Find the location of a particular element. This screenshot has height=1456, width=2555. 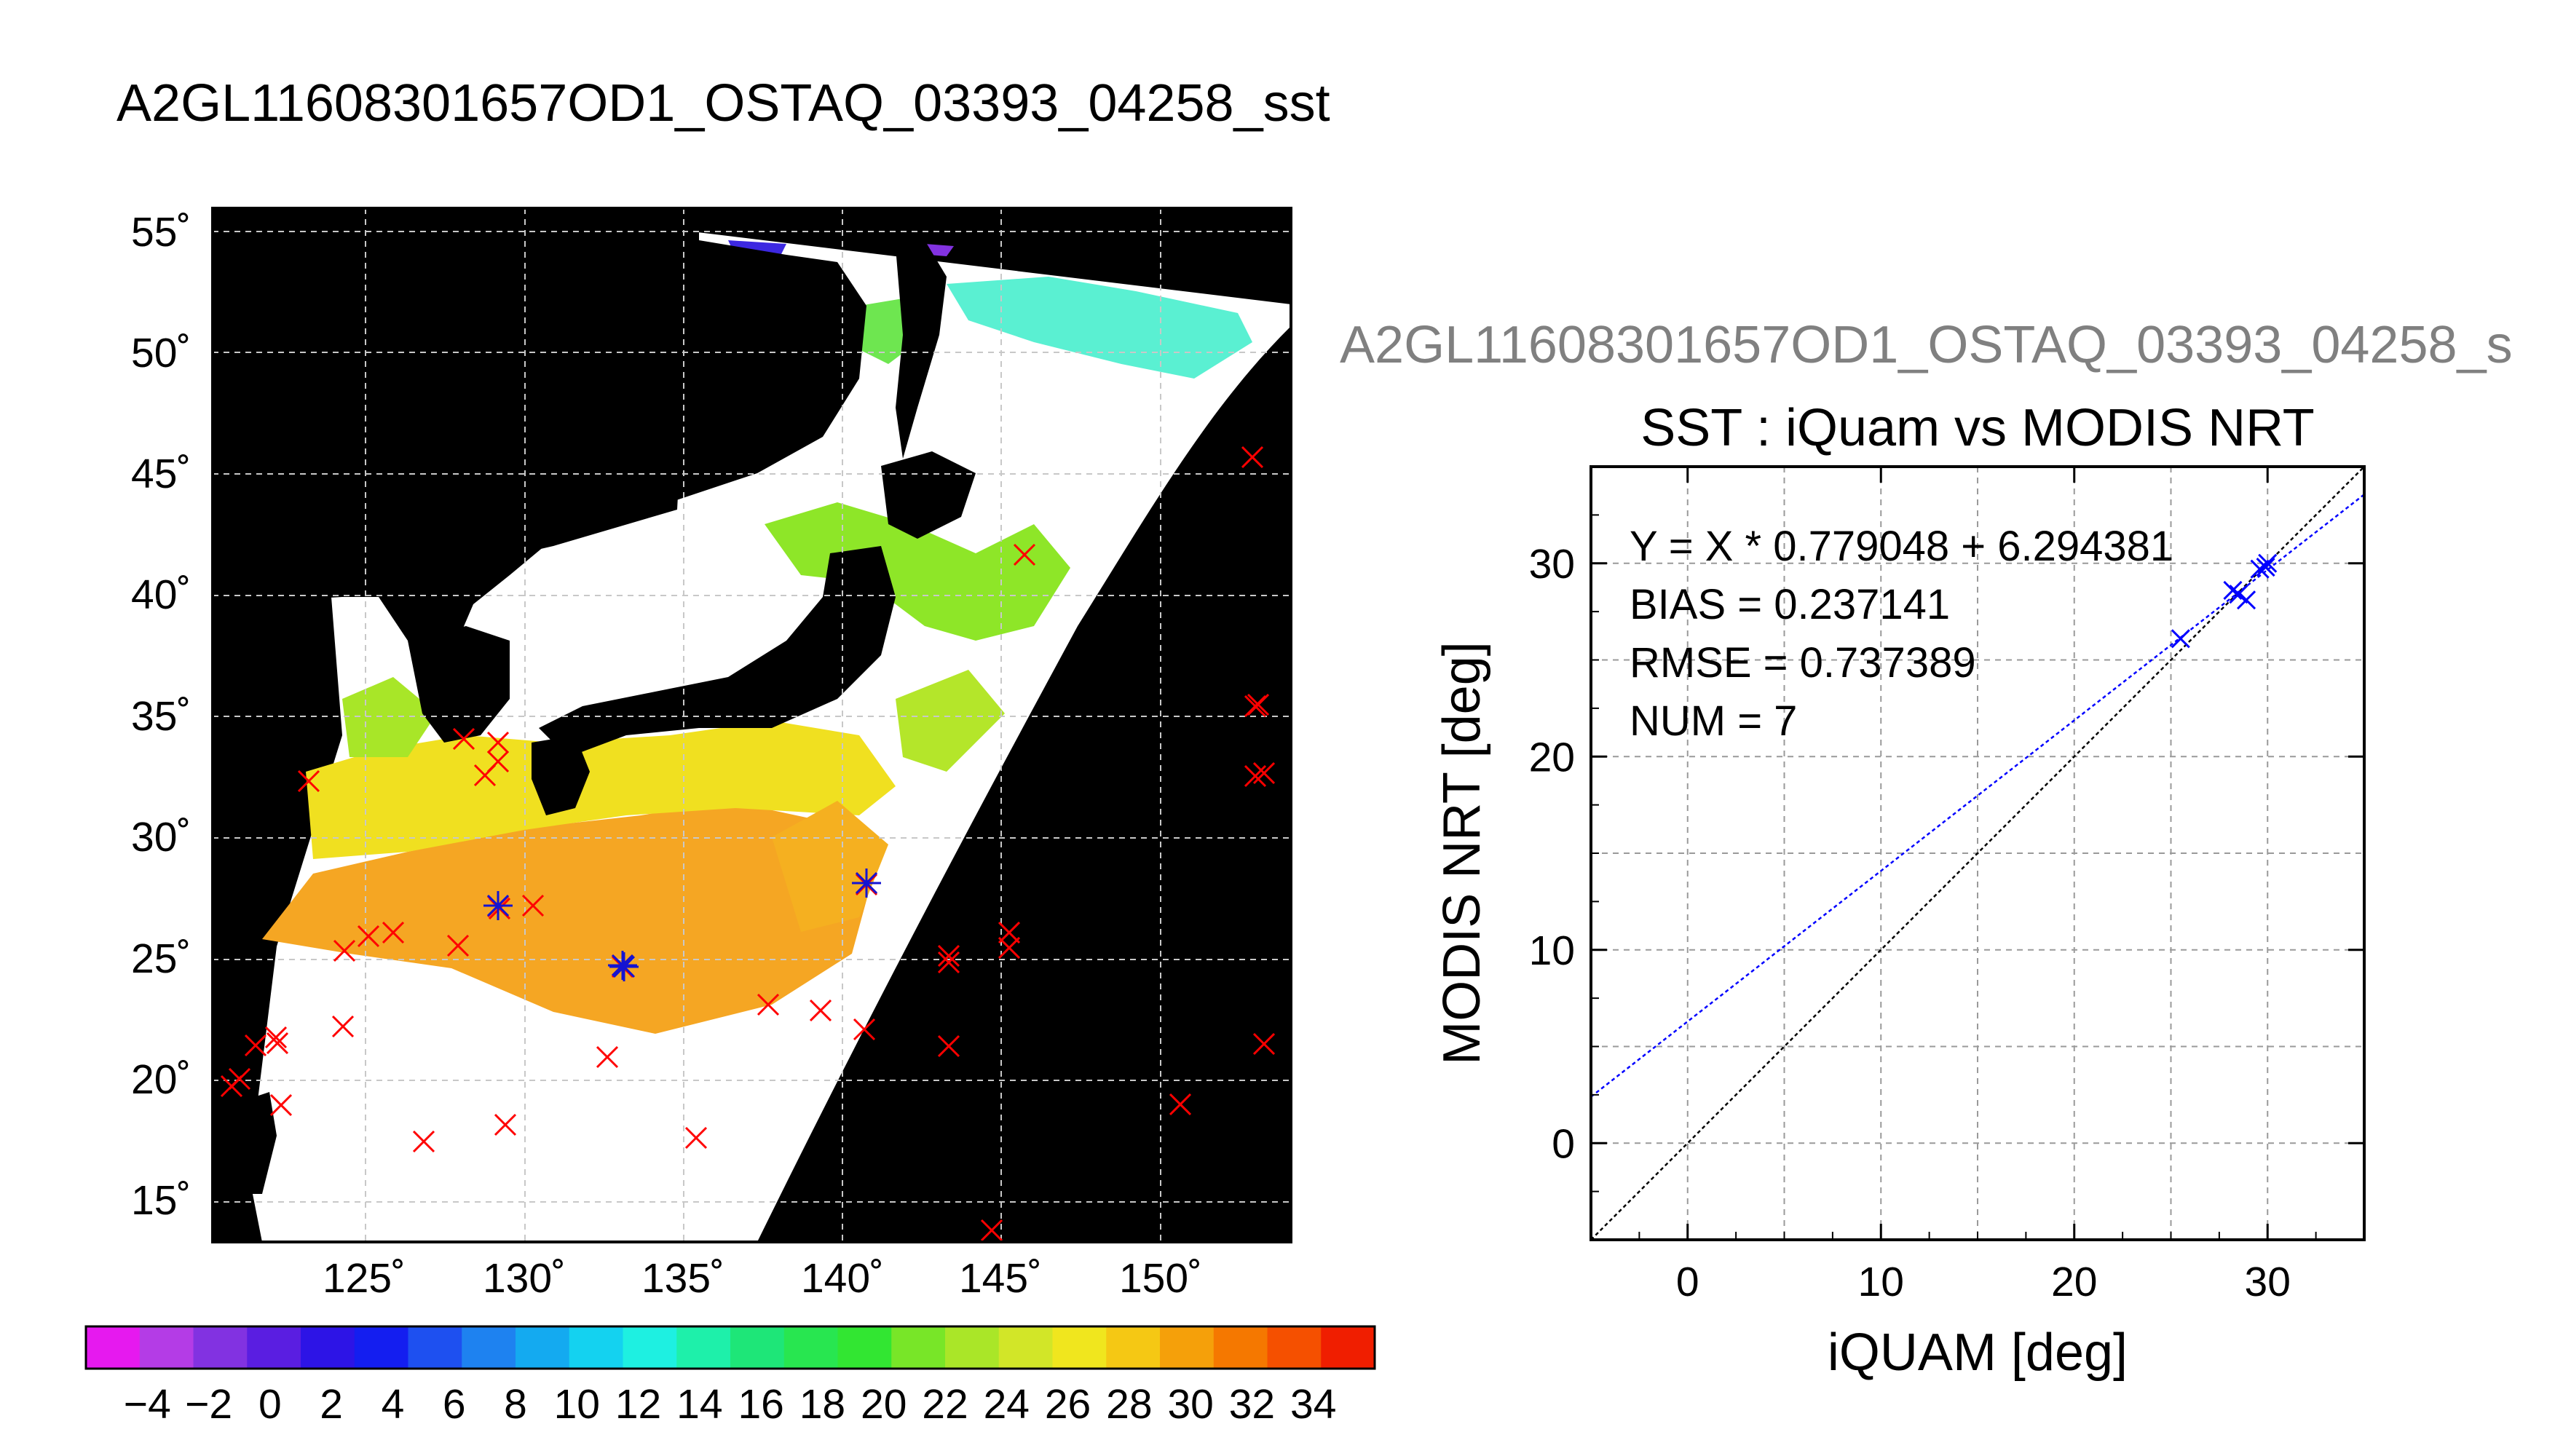

lon-label-140: 140˚ is located at coordinates (842, 1278).